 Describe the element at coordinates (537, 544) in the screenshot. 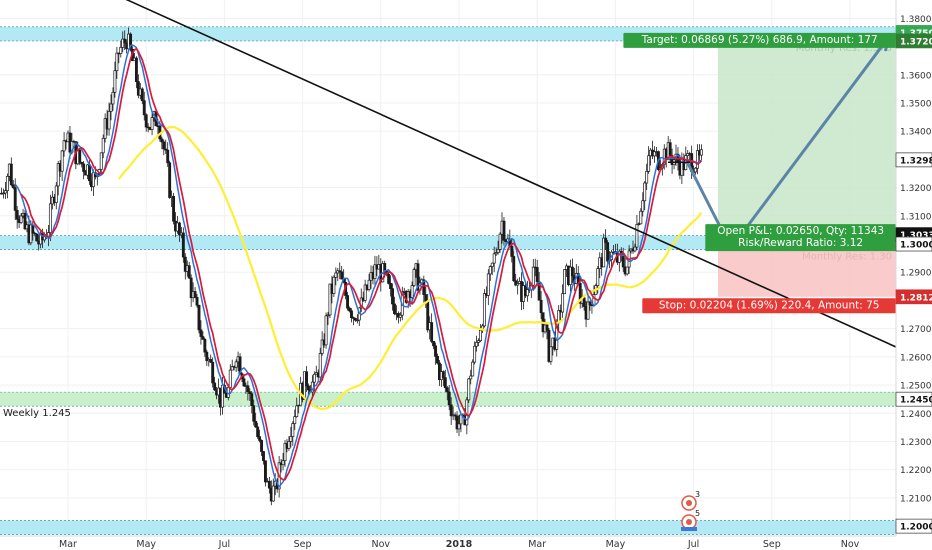

I see `time-tick-label: Mar` at that location.